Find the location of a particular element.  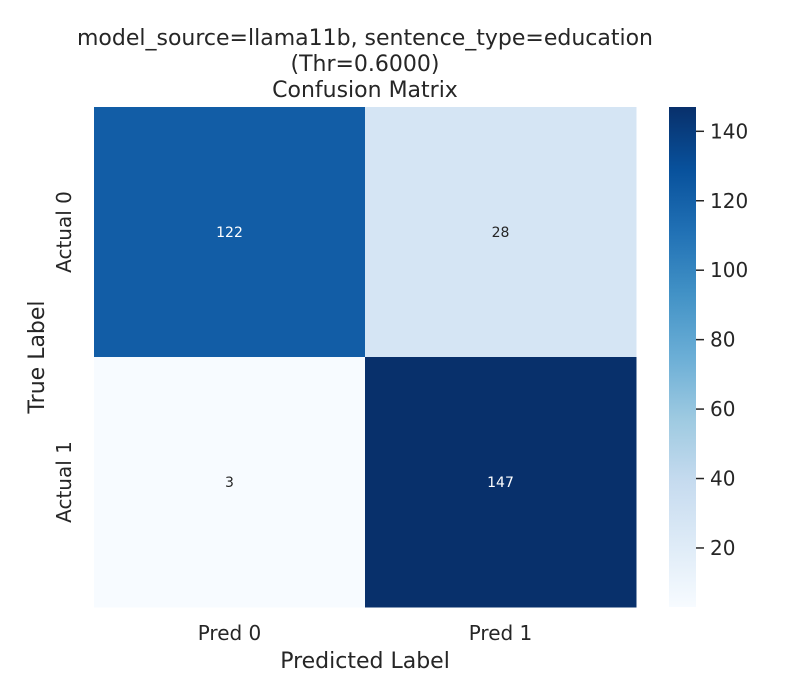

y-axis-label: True Label is located at coordinates (37, 357).